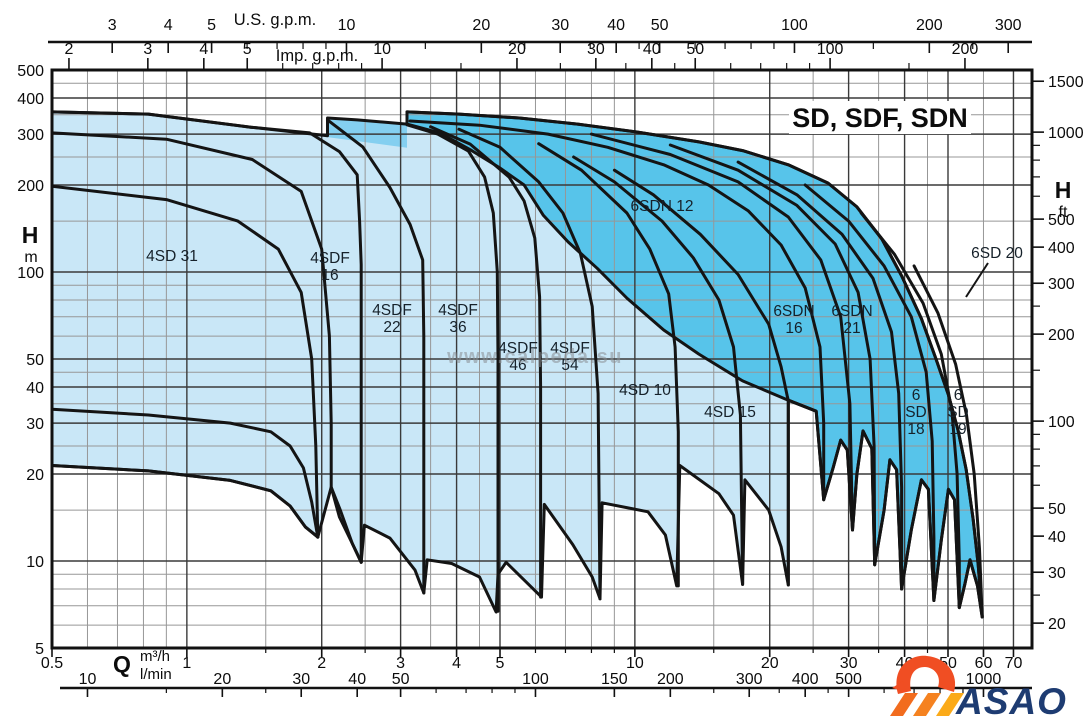 Image resolution: width=1090 pixels, height=717 pixels. I want to click on axis-tick-label: 150, so click(614, 679).